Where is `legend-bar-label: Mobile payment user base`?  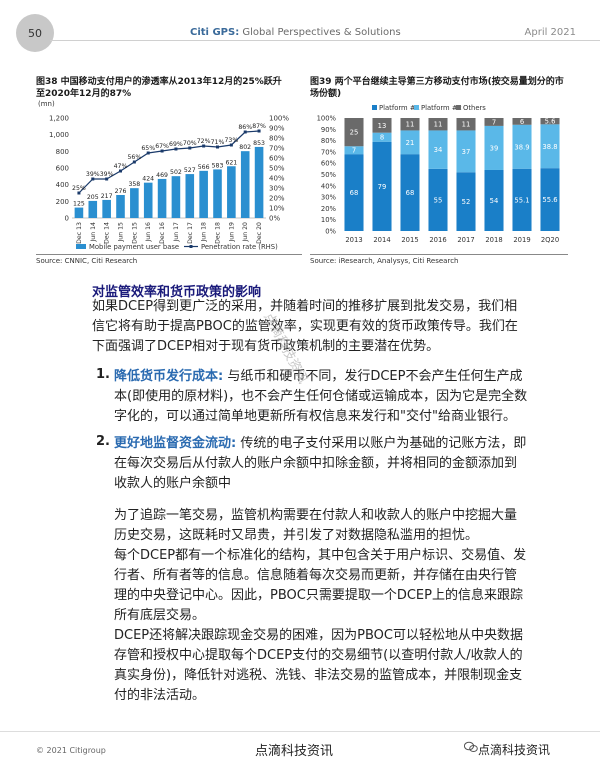
legend-bar-label: Mobile payment user base is located at coordinates (134, 247).